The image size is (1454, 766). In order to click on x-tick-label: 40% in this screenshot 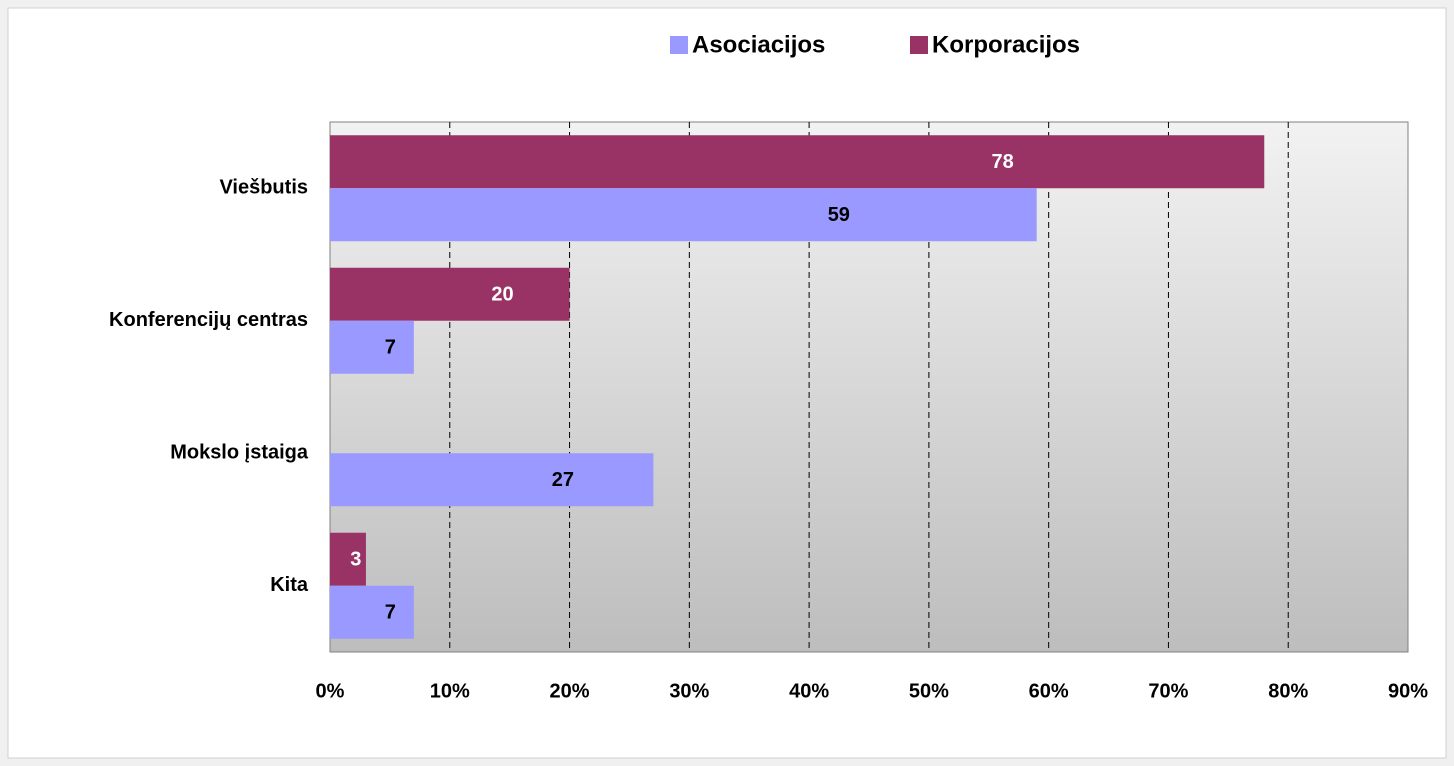, I will do `click(809, 691)`.